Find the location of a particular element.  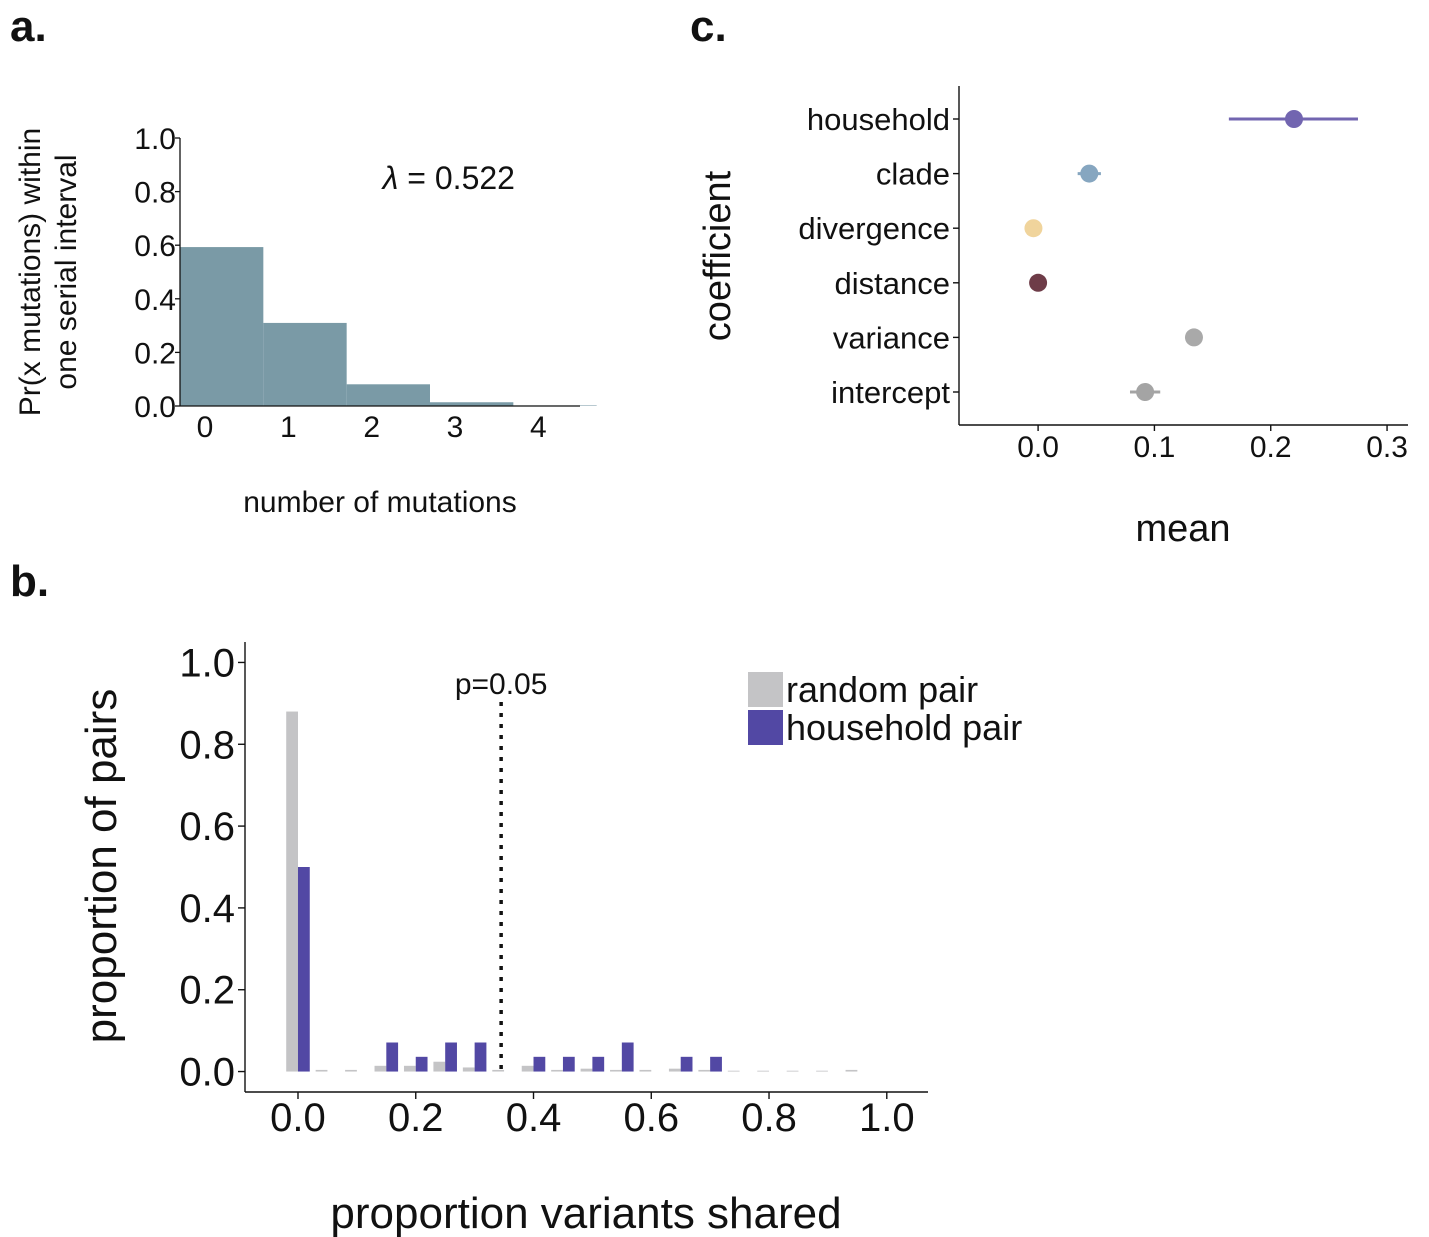

y-axis-label: Pr(x mutations) within is located at coordinates (30, 272).